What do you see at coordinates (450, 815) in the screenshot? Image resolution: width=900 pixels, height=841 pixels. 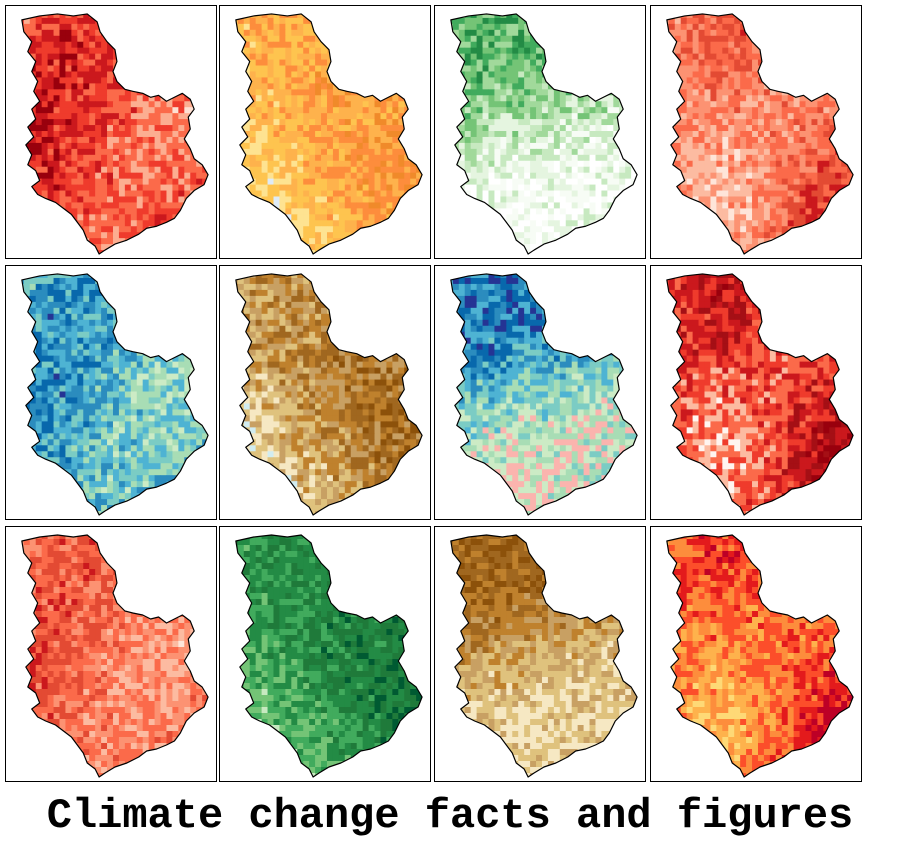 I see `caption-title: Climate change facts and figures` at bounding box center [450, 815].